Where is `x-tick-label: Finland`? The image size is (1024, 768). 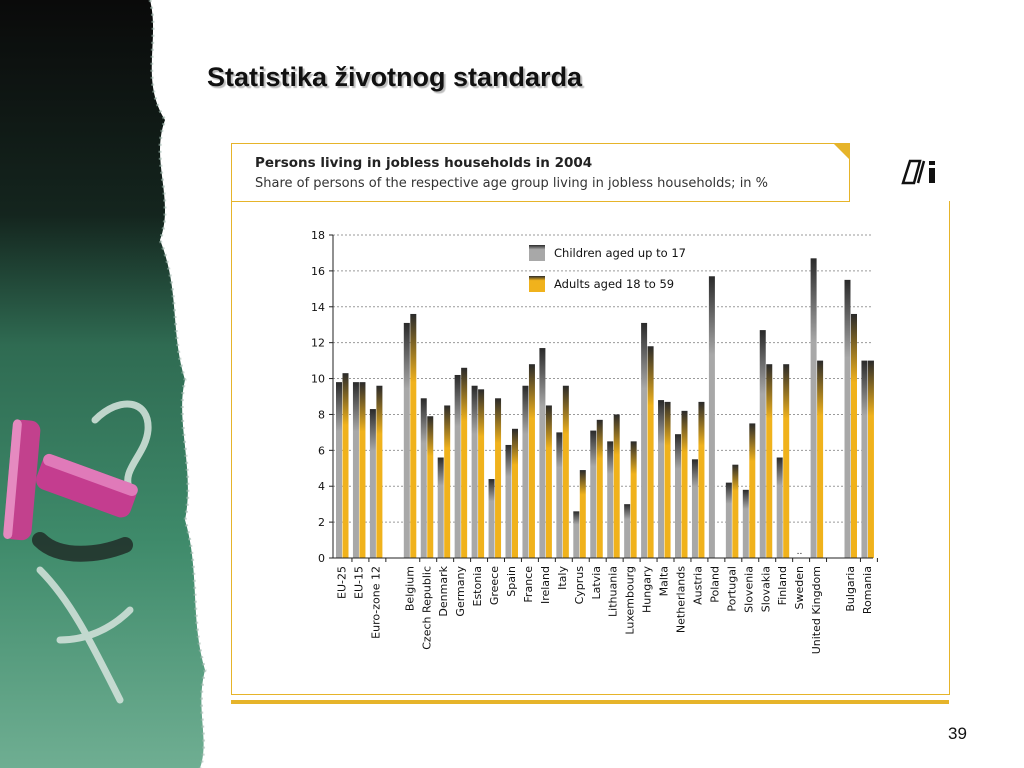 x-tick-label: Finland is located at coordinates (782, 585).